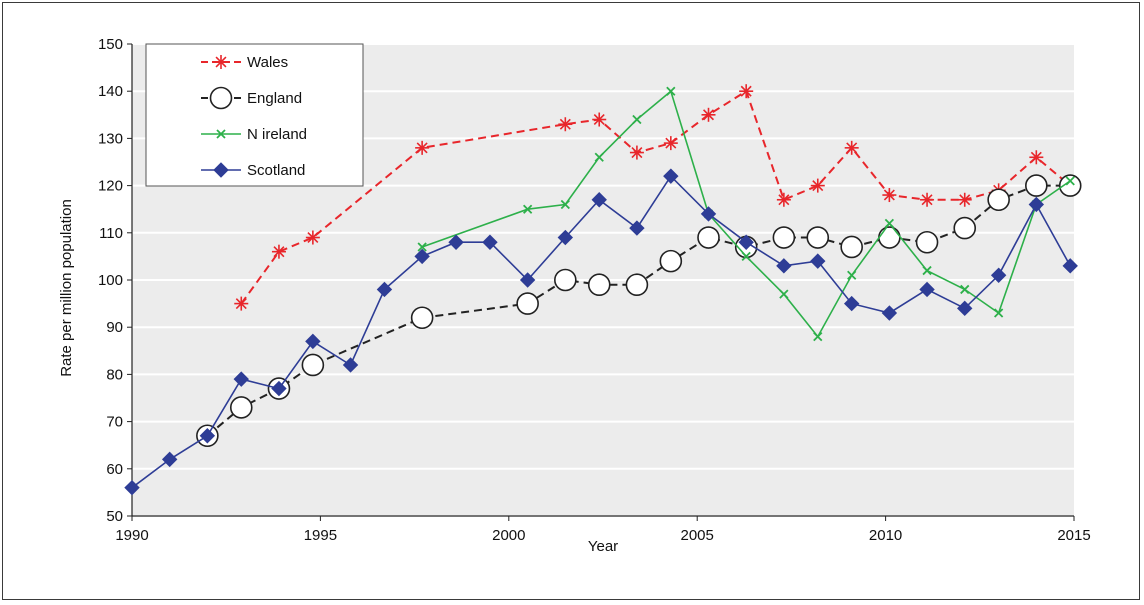 The height and width of the screenshot is (605, 1144). What do you see at coordinates (110, 44) in the screenshot?
I see `y-tick-label: 150` at bounding box center [110, 44].